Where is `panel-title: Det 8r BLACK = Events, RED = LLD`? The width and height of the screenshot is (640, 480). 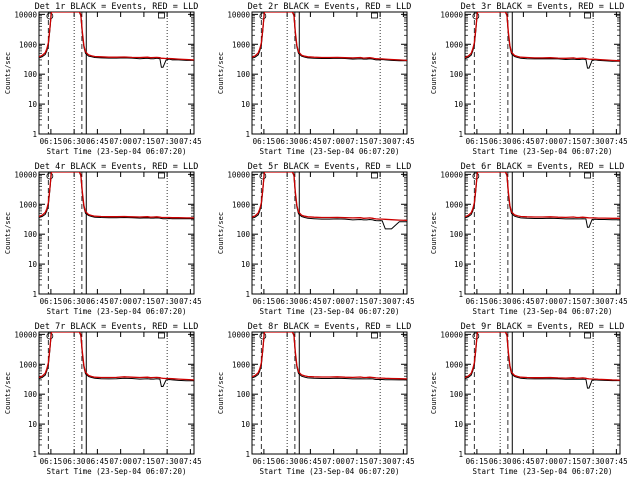 panel-title: Det 8r BLACK = Events, RED = LLD is located at coordinates (330, 327).